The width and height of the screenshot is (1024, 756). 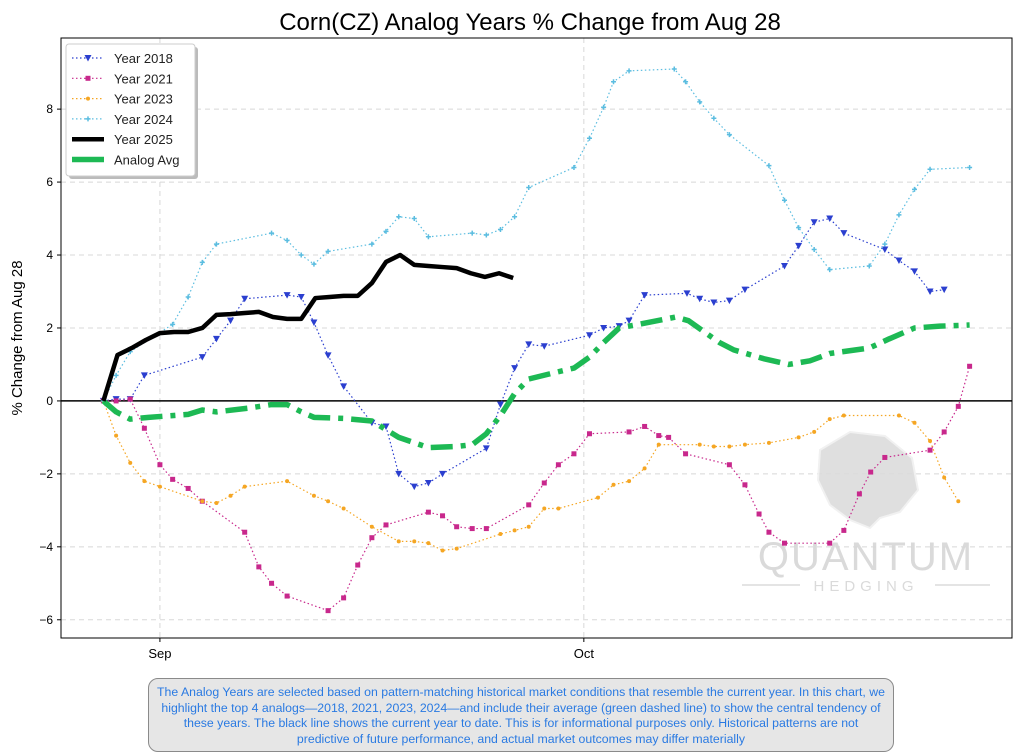 What do you see at coordinates (122, 58) in the screenshot?
I see `legend-item-year-2018: Year 2018` at bounding box center [122, 58].